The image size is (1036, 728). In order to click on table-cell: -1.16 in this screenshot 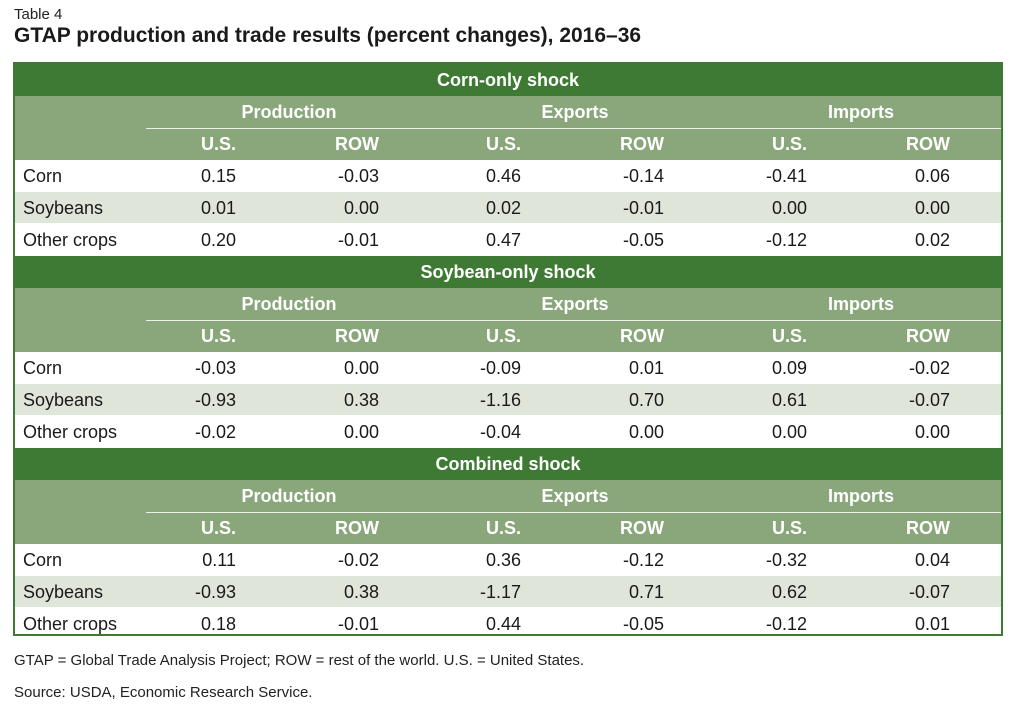, I will do `click(500, 400)`.